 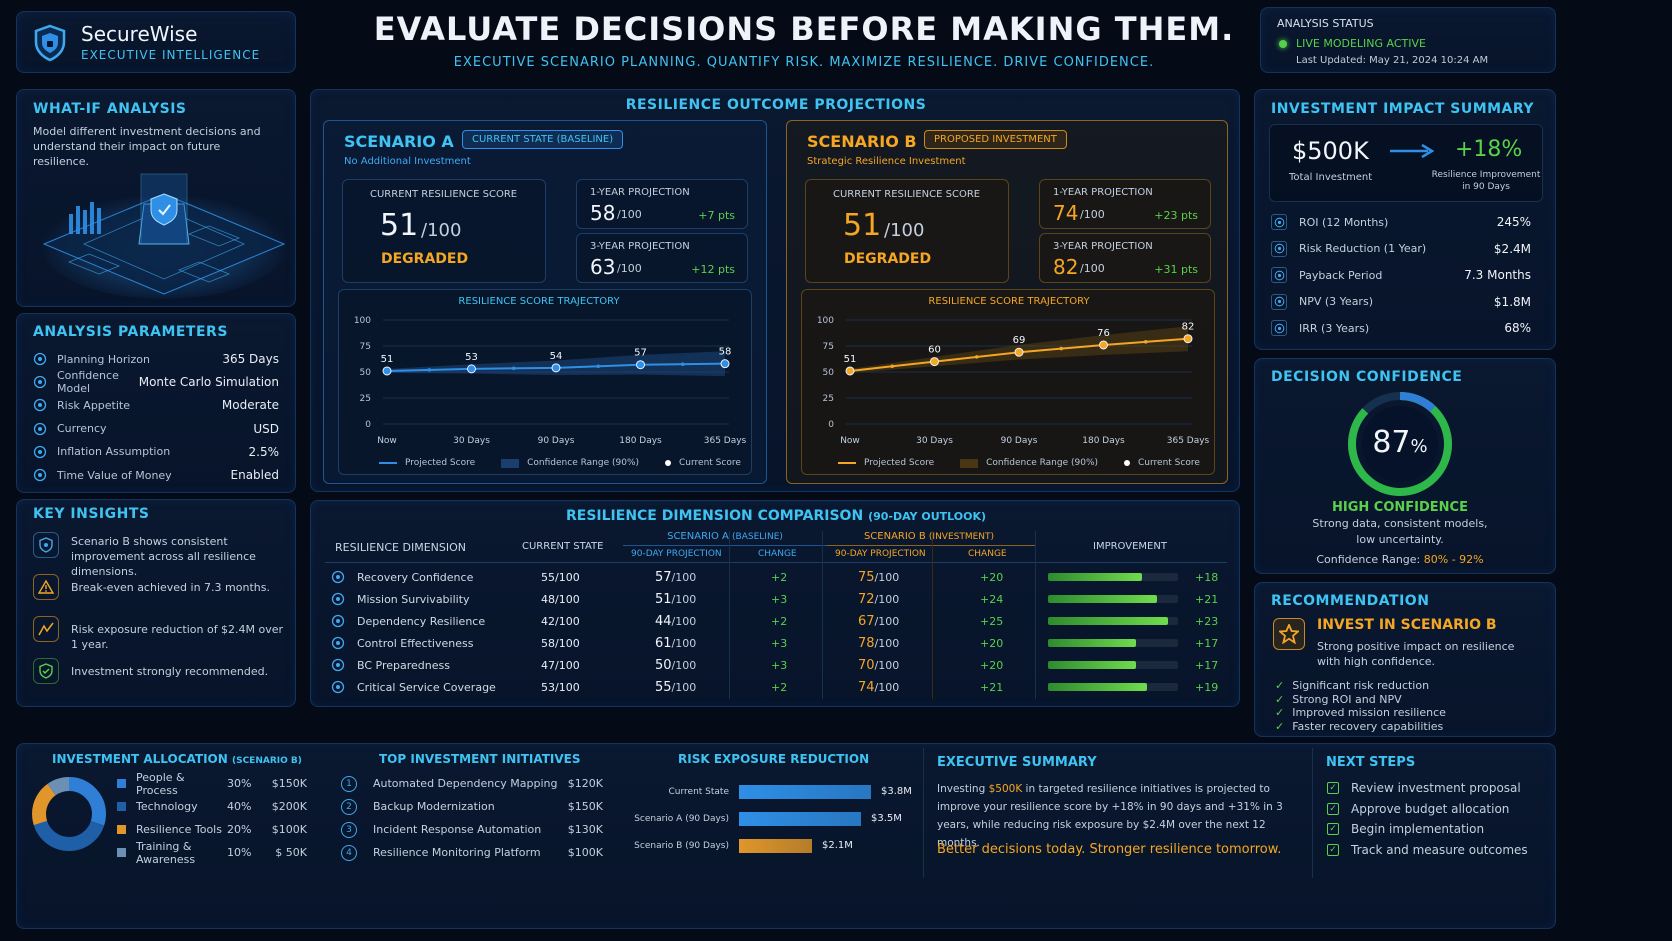 What do you see at coordinates (362, 321) in the screenshot?
I see `y-tick-label: 100` at bounding box center [362, 321].